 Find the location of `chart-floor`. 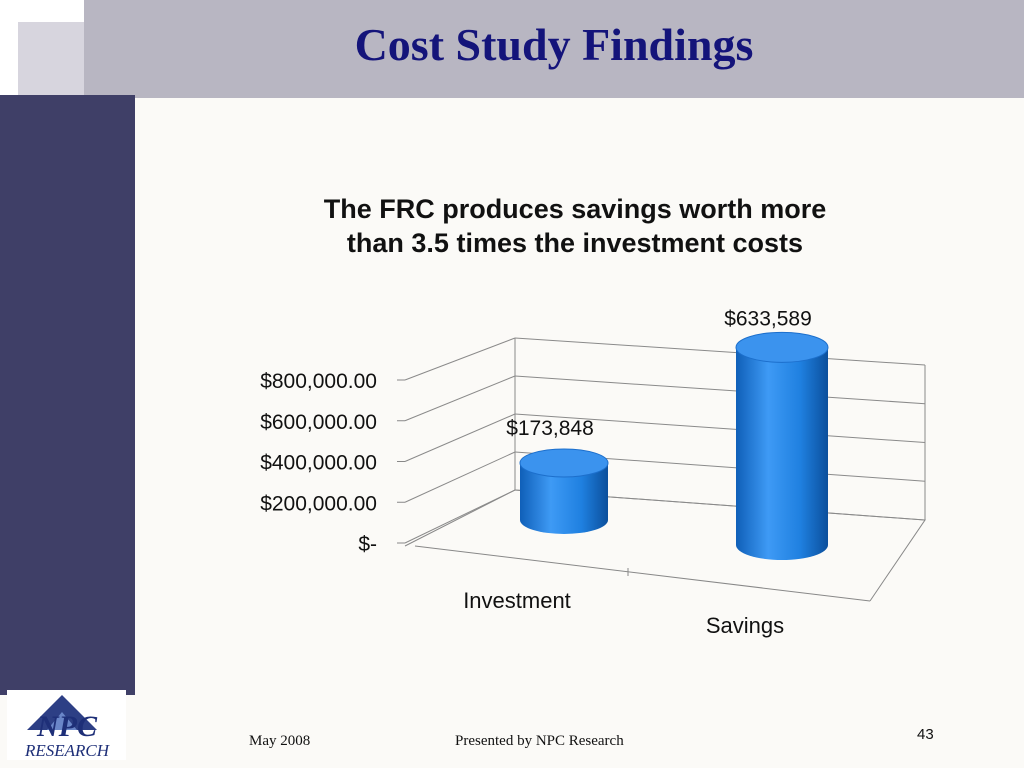

chart-floor is located at coordinates (665, 545).